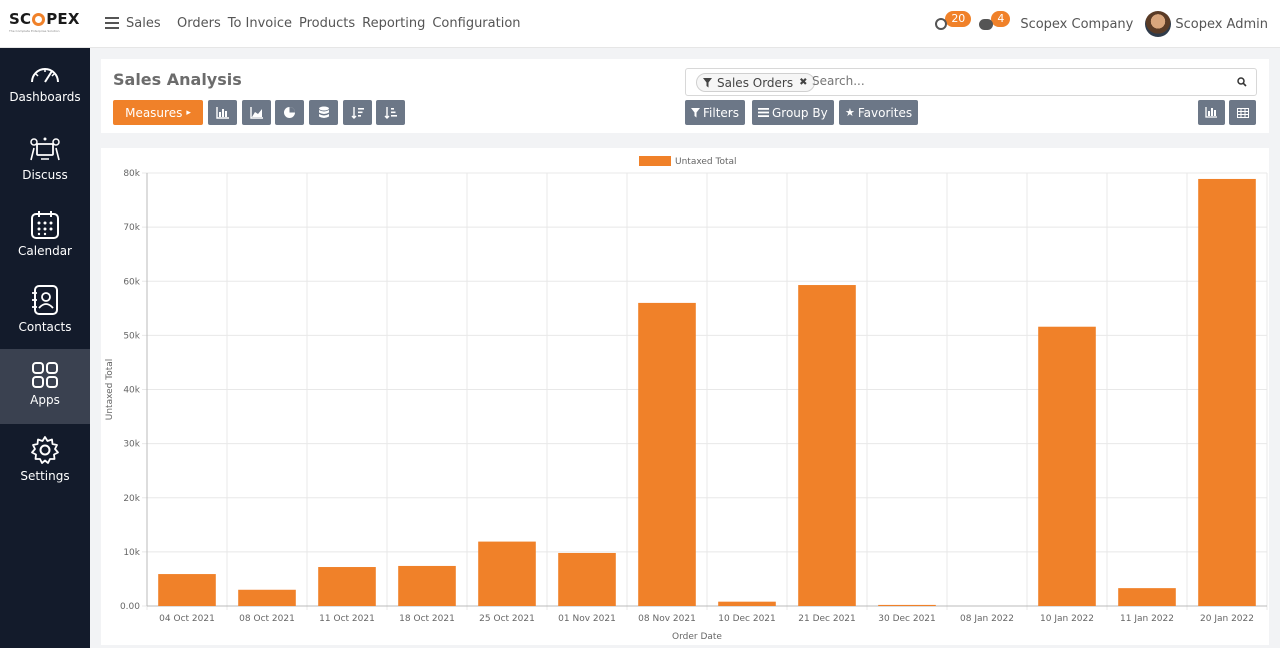  What do you see at coordinates (706, 162) in the screenshot?
I see `legend-label: Untaxed Total` at bounding box center [706, 162].